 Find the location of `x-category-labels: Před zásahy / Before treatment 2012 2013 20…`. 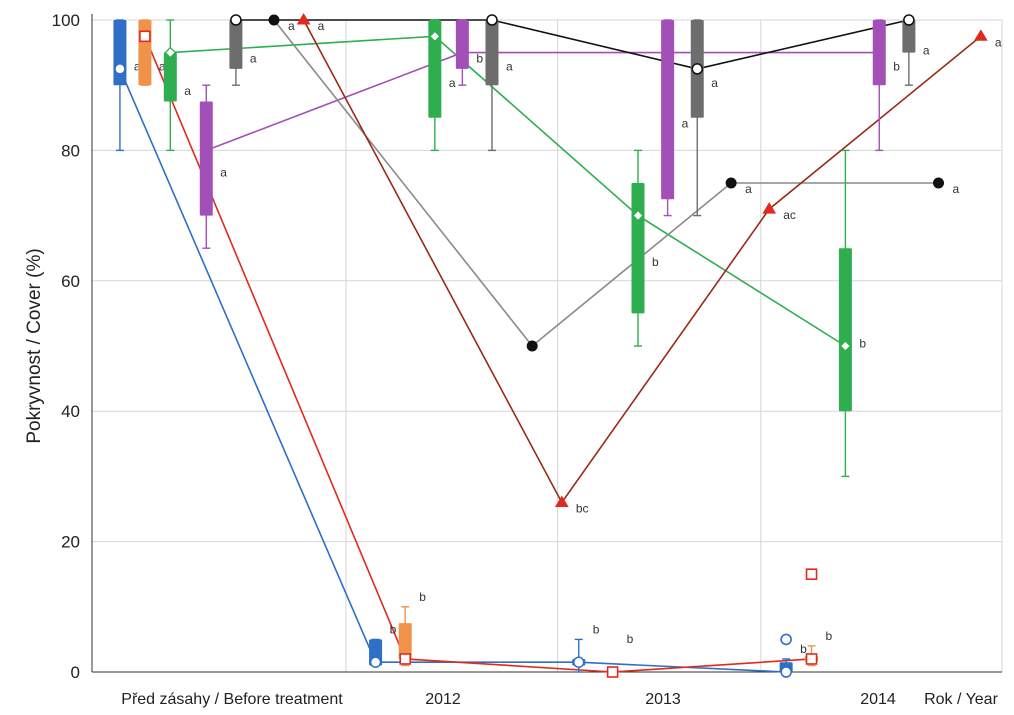

x-category-labels: Před zásahy / Before treatment 2012 2013 20… is located at coordinates (508, 699).